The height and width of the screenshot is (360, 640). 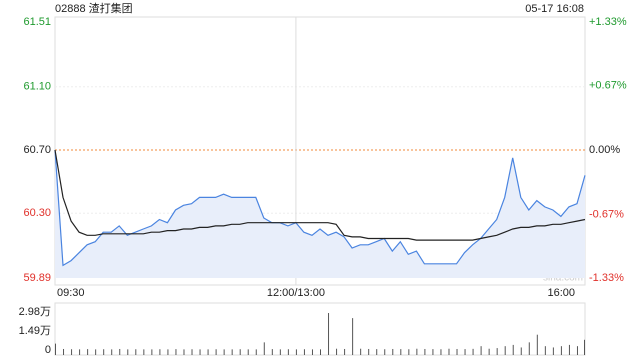 What do you see at coordinates (561, 293) in the screenshot?
I see `x-tick-label: 16:00` at bounding box center [561, 293].